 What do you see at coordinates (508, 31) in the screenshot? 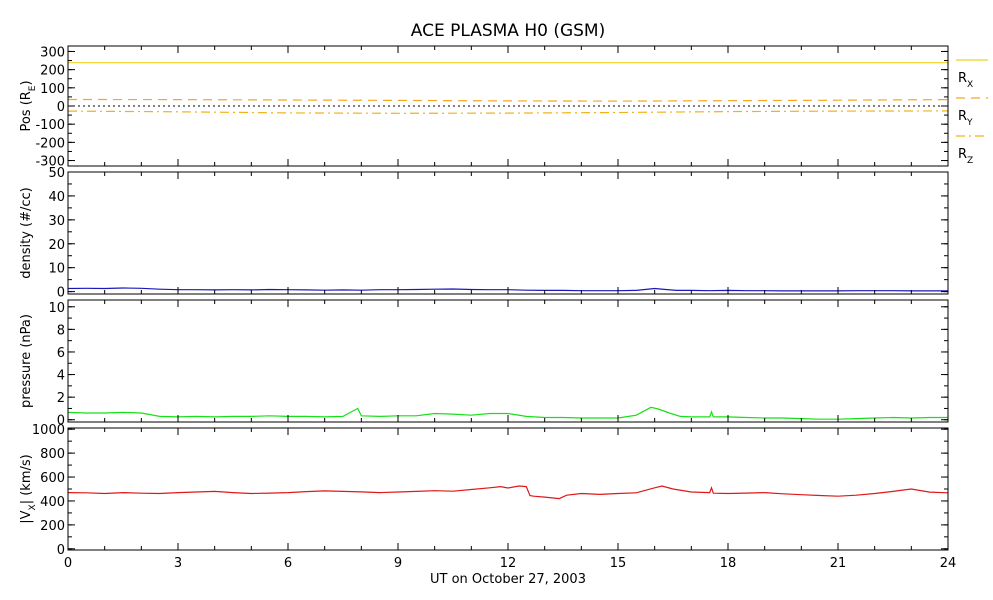
I see `chart-title: ACE PLASMA H0 (GSM)` at bounding box center [508, 31].